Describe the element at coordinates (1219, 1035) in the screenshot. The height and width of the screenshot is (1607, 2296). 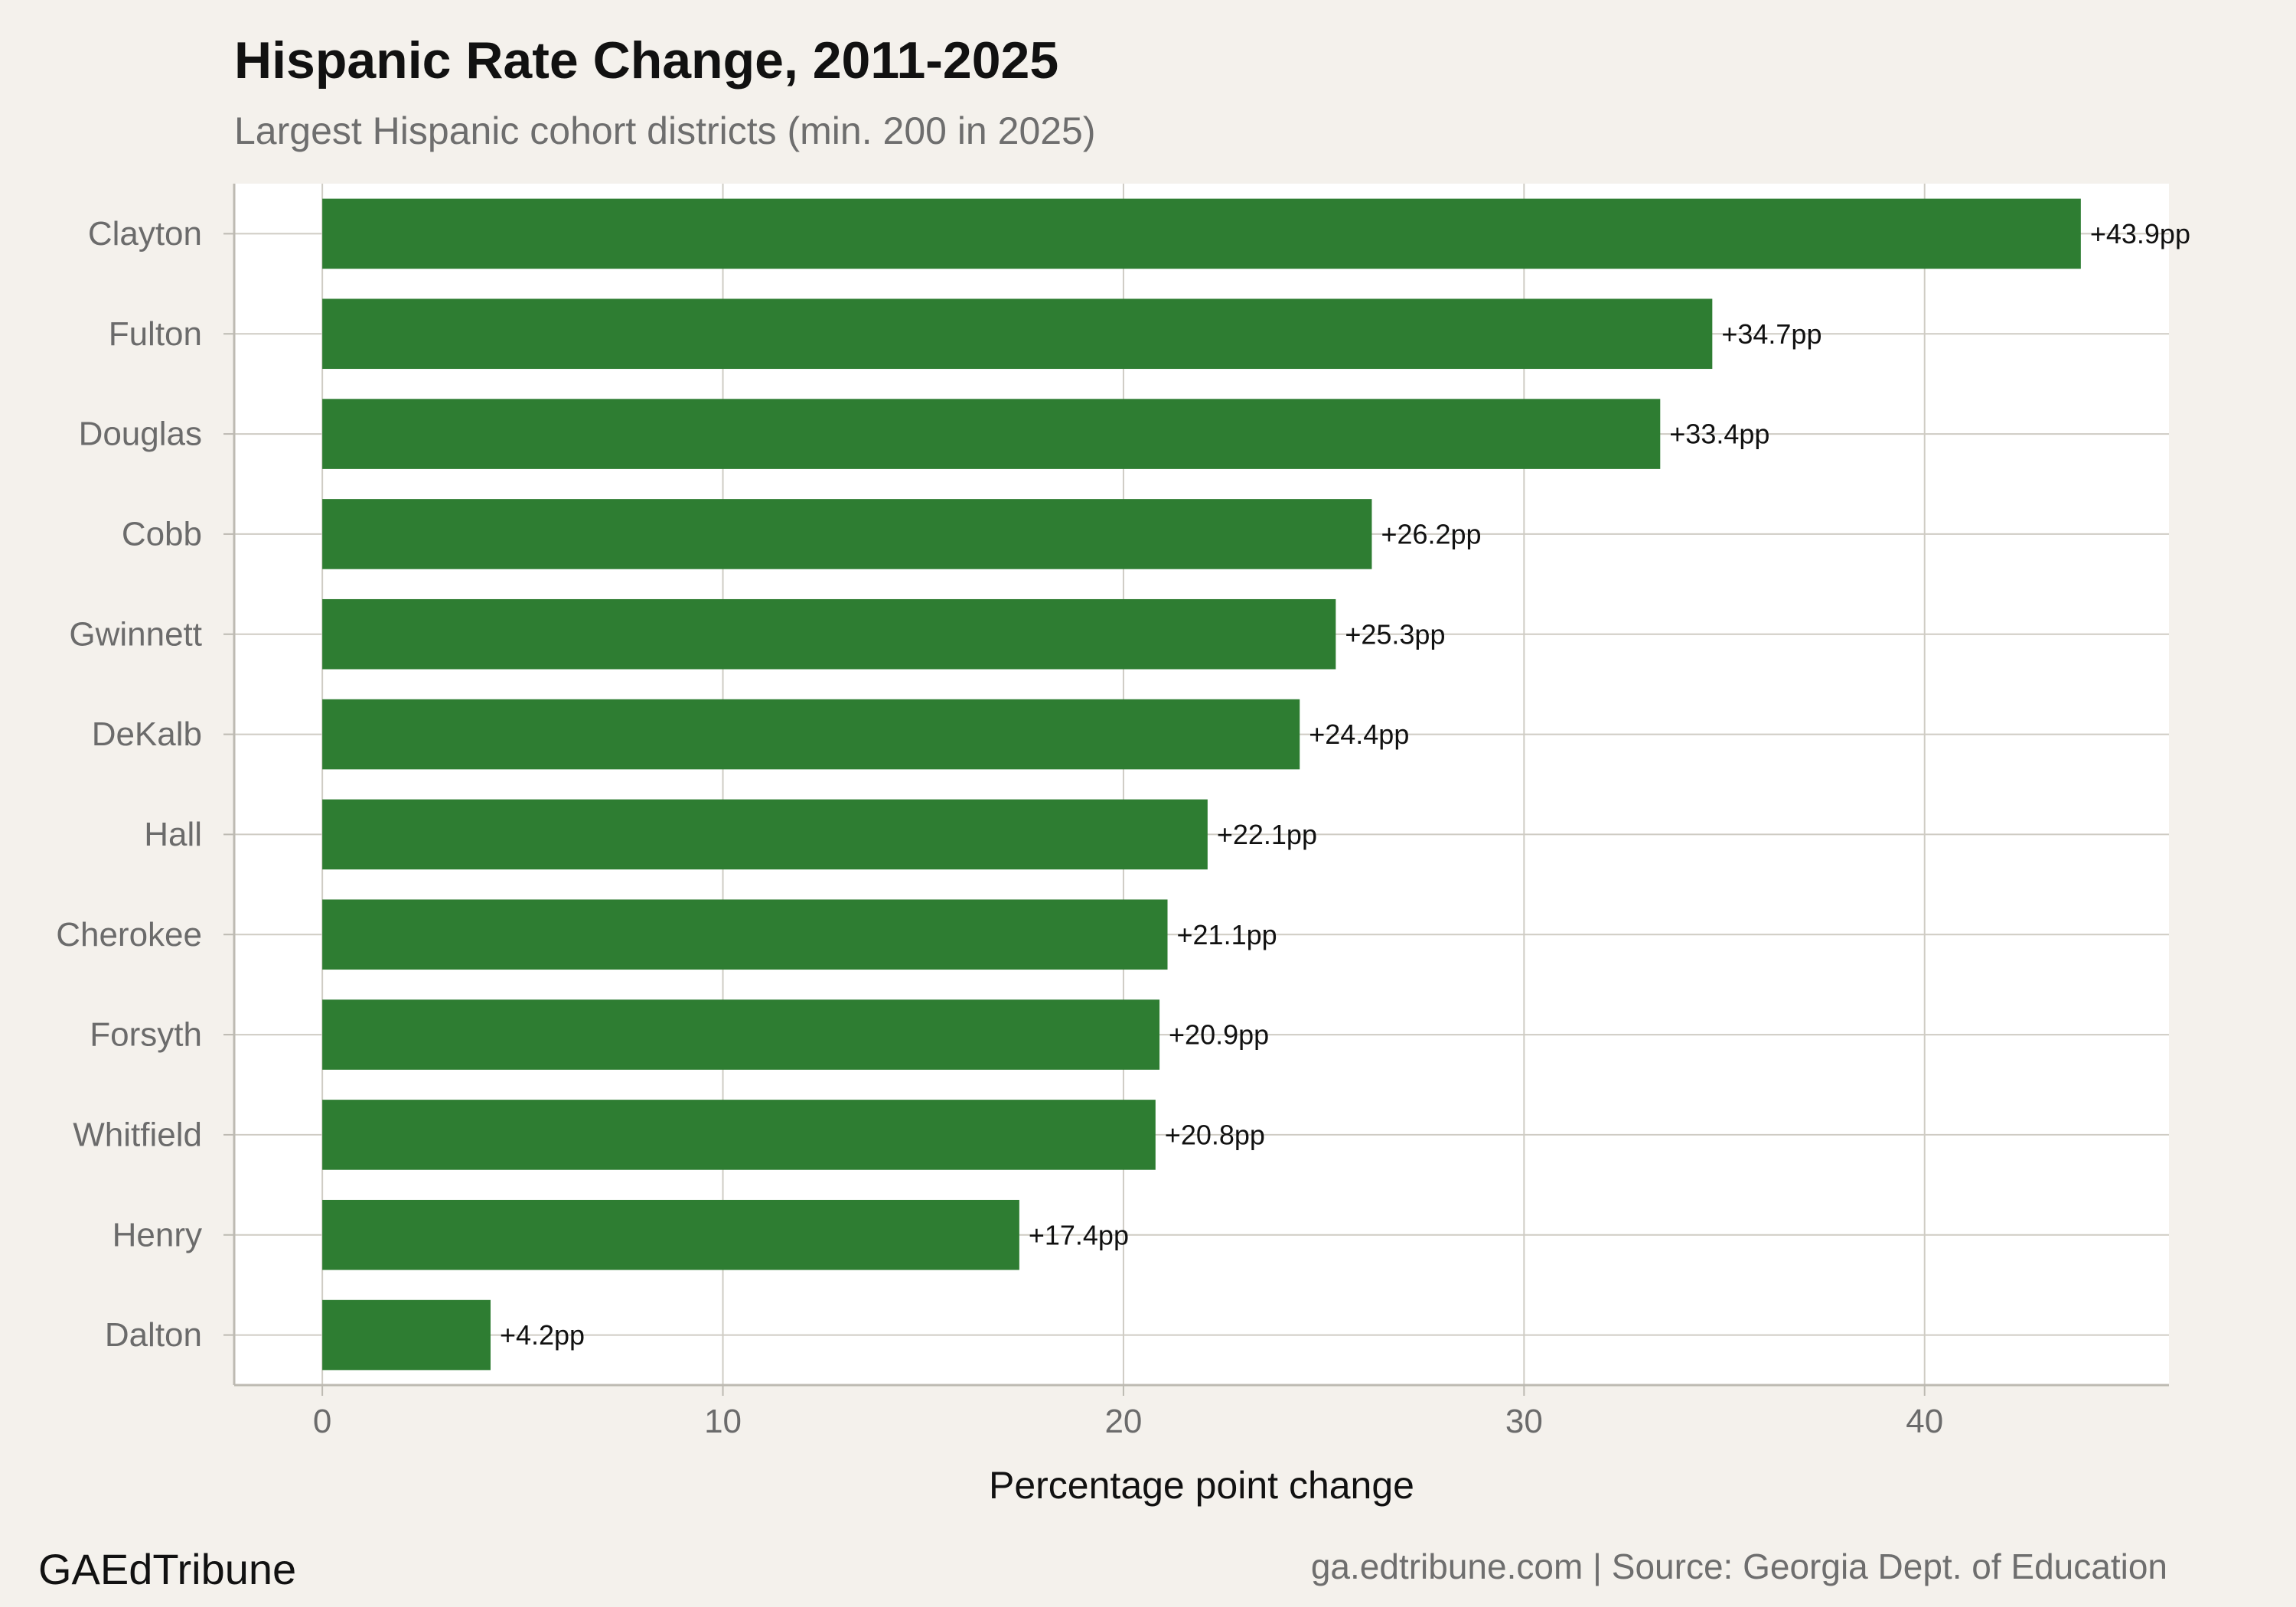
I see `data-label: +20.9pp` at that location.